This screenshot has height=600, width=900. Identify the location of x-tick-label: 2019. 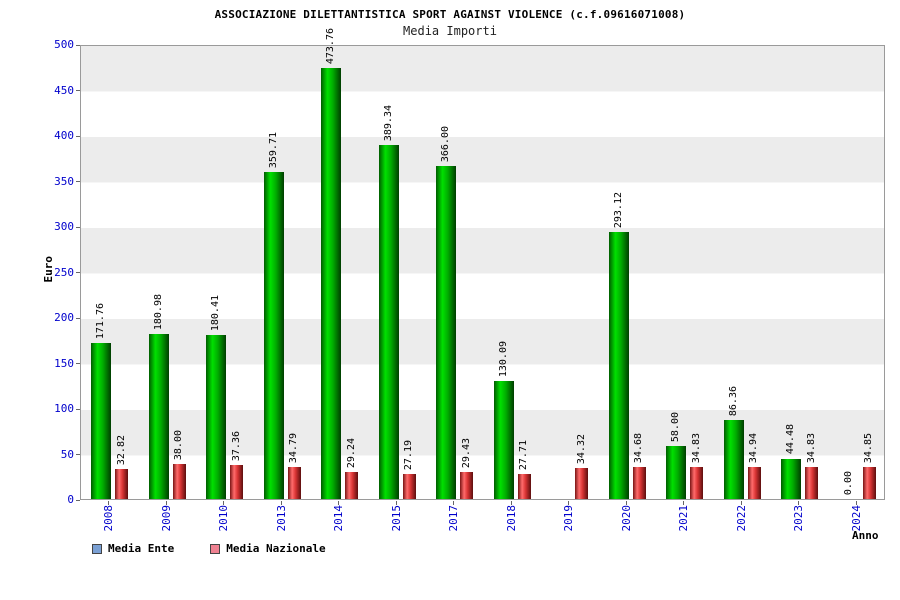
(569, 518).